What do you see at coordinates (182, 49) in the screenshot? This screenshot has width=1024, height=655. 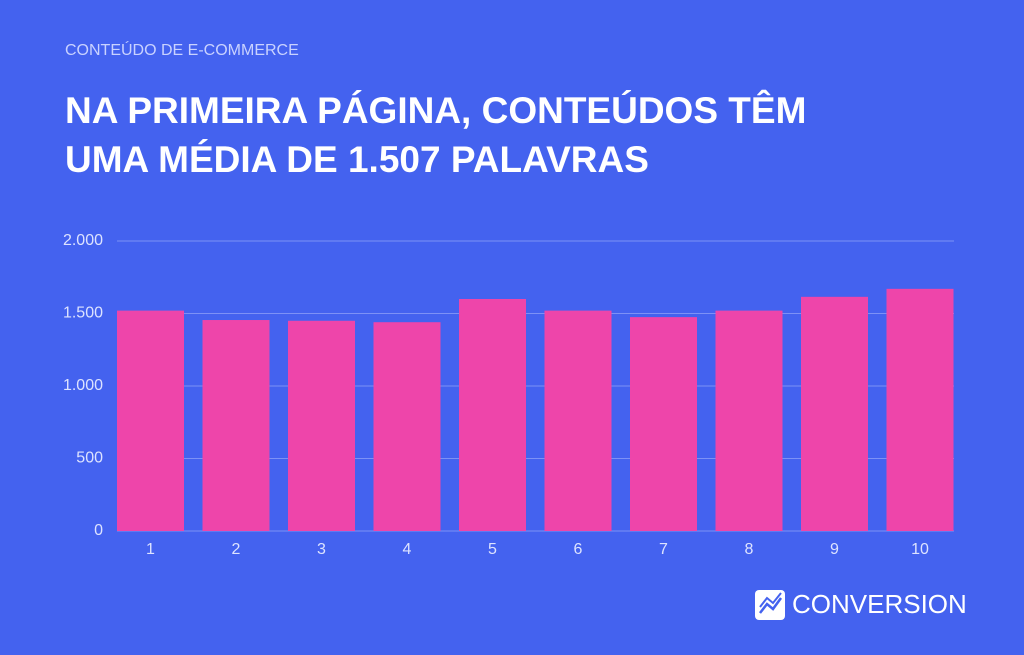 I see `chart-subtitle: CONTEÚDO DE E-COMMERCE` at bounding box center [182, 49].